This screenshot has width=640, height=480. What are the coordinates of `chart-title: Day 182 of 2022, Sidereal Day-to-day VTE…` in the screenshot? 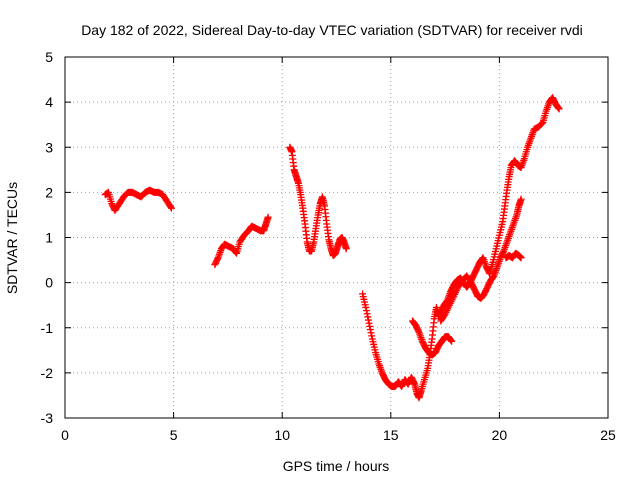 It's located at (332, 30).